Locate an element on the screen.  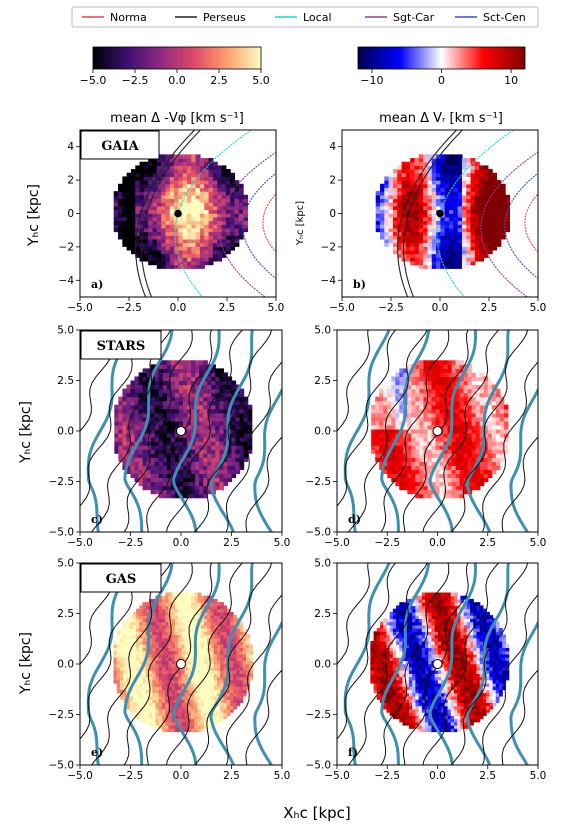
x-tick-label: −5.0 is located at coordinates (342, 308).